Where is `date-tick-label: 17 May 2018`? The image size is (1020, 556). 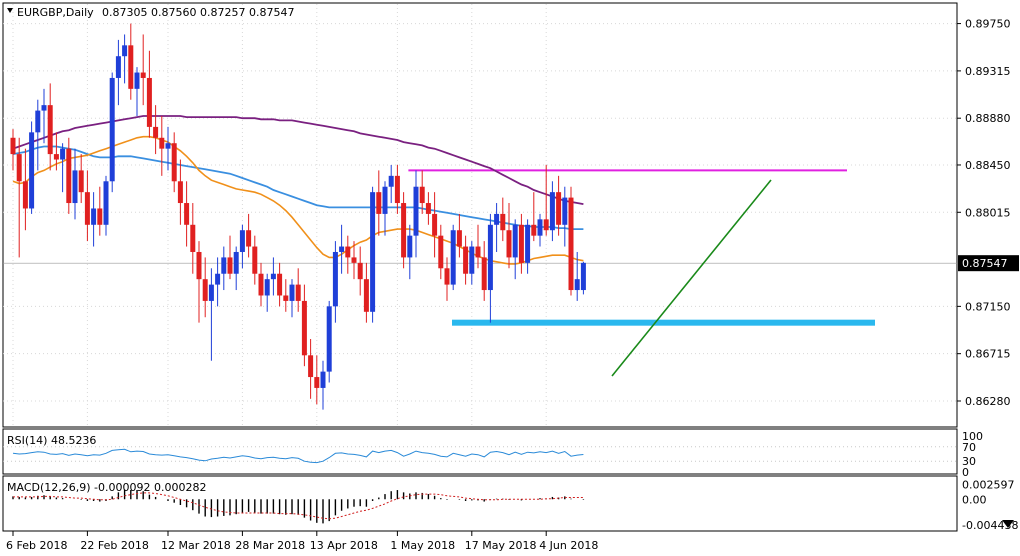 date-tick-label: 17 May 2018 is located at coordinates (501, 545).